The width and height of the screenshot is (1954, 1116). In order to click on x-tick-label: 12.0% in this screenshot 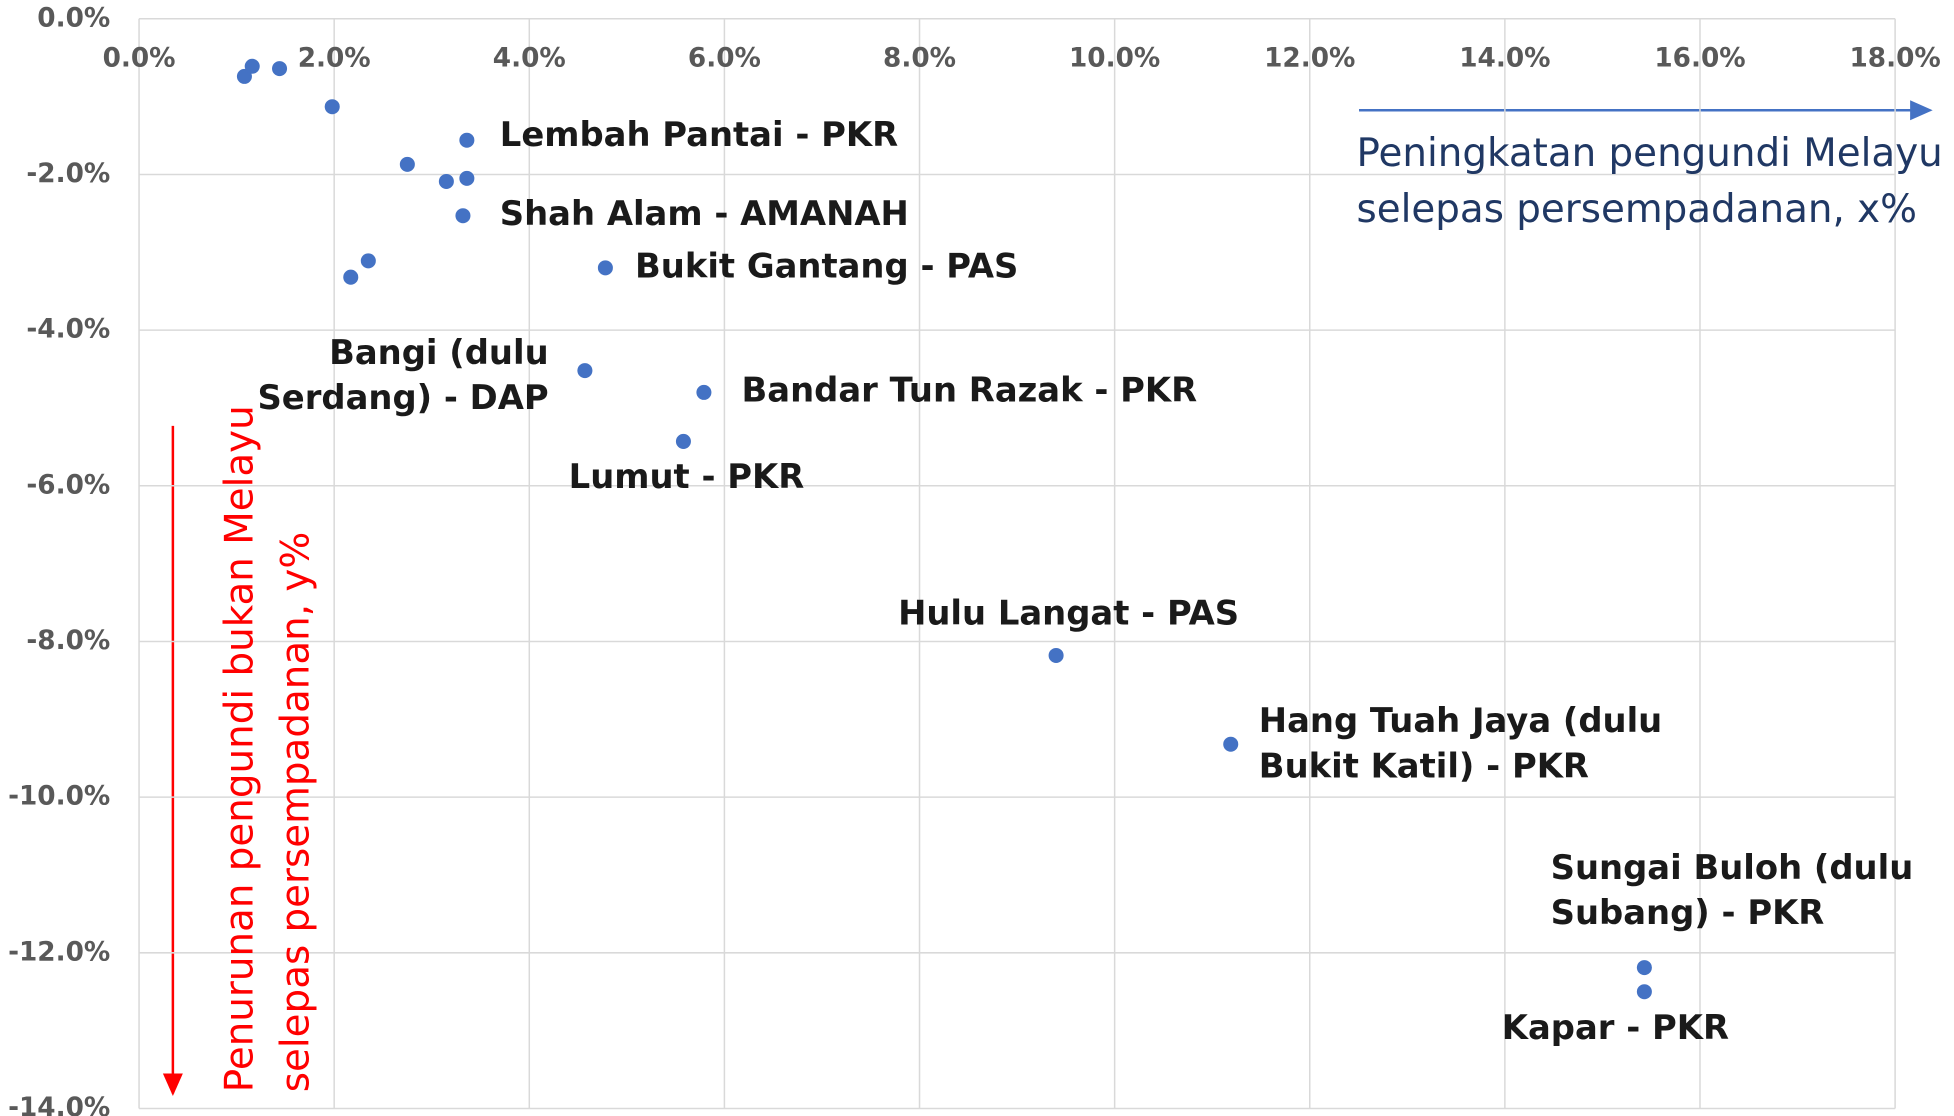, I will do `click(1309, 58)`.